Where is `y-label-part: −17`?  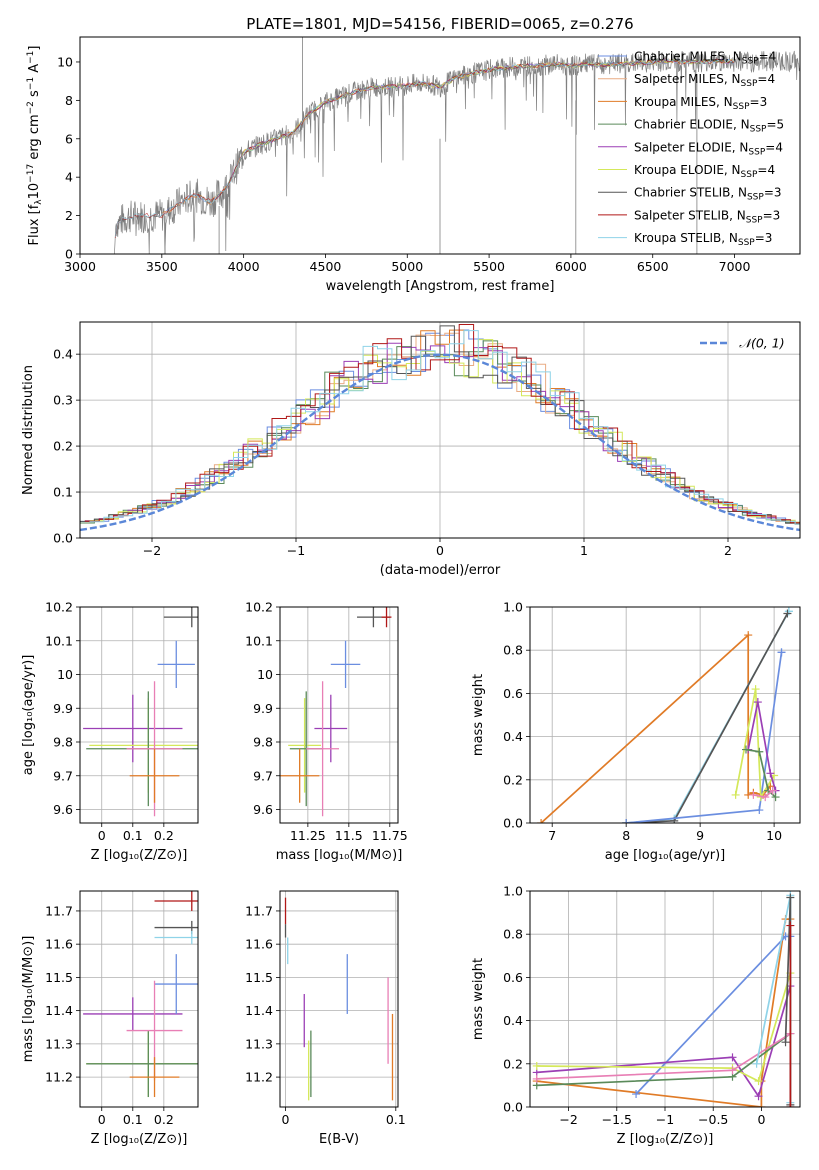
y-label-part: −17 is located at coordinates (31, 173).